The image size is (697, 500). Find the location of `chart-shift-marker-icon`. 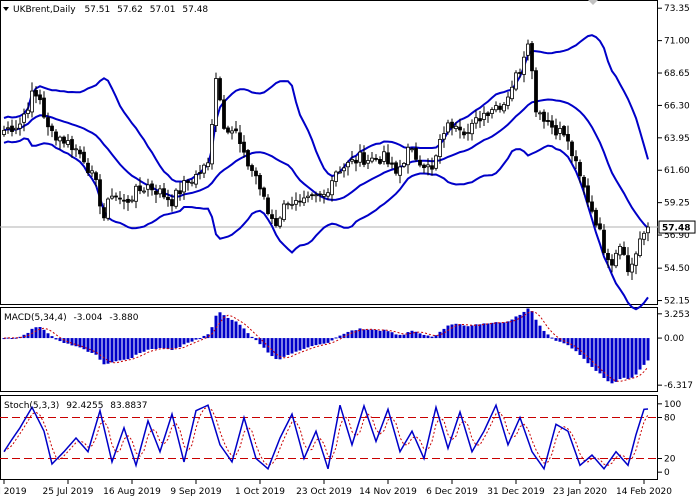

chart-shift-marker-icon is located at coordinates (593, 2).